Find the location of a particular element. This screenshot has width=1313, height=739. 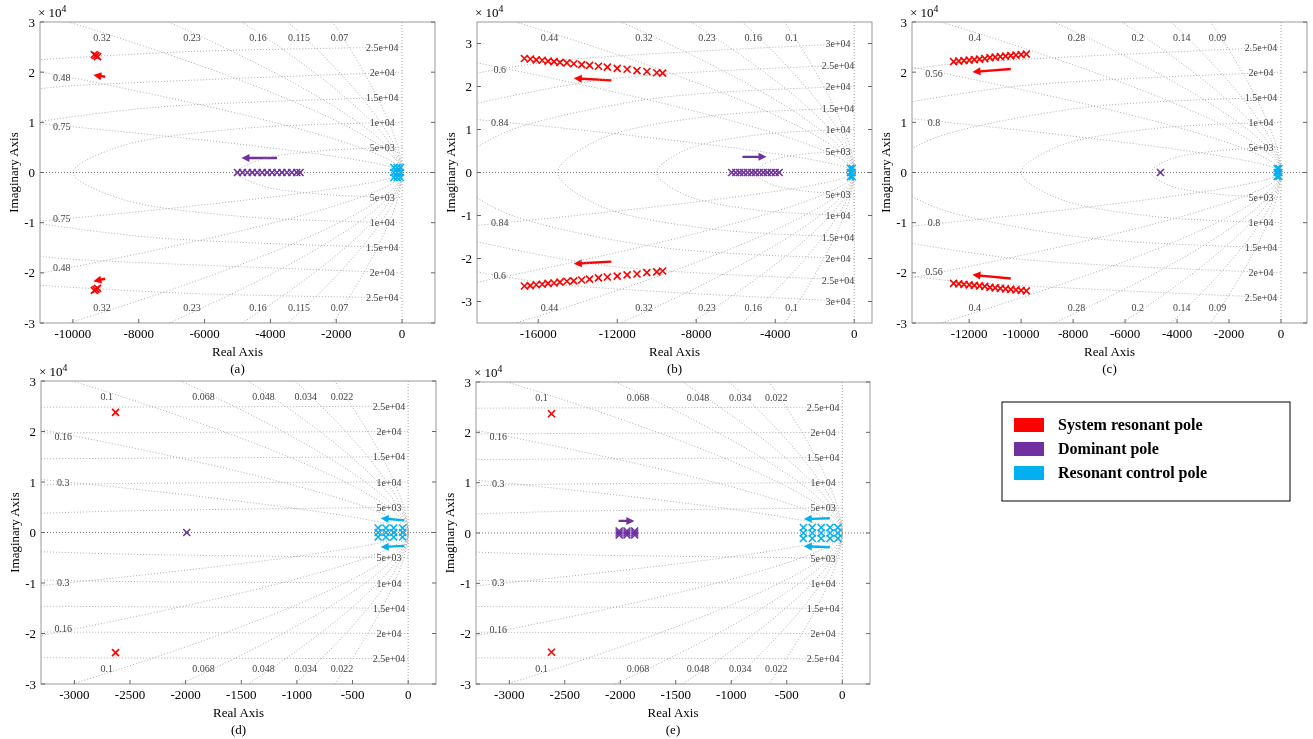

text: (c) is located at coordinates (1109, 368).